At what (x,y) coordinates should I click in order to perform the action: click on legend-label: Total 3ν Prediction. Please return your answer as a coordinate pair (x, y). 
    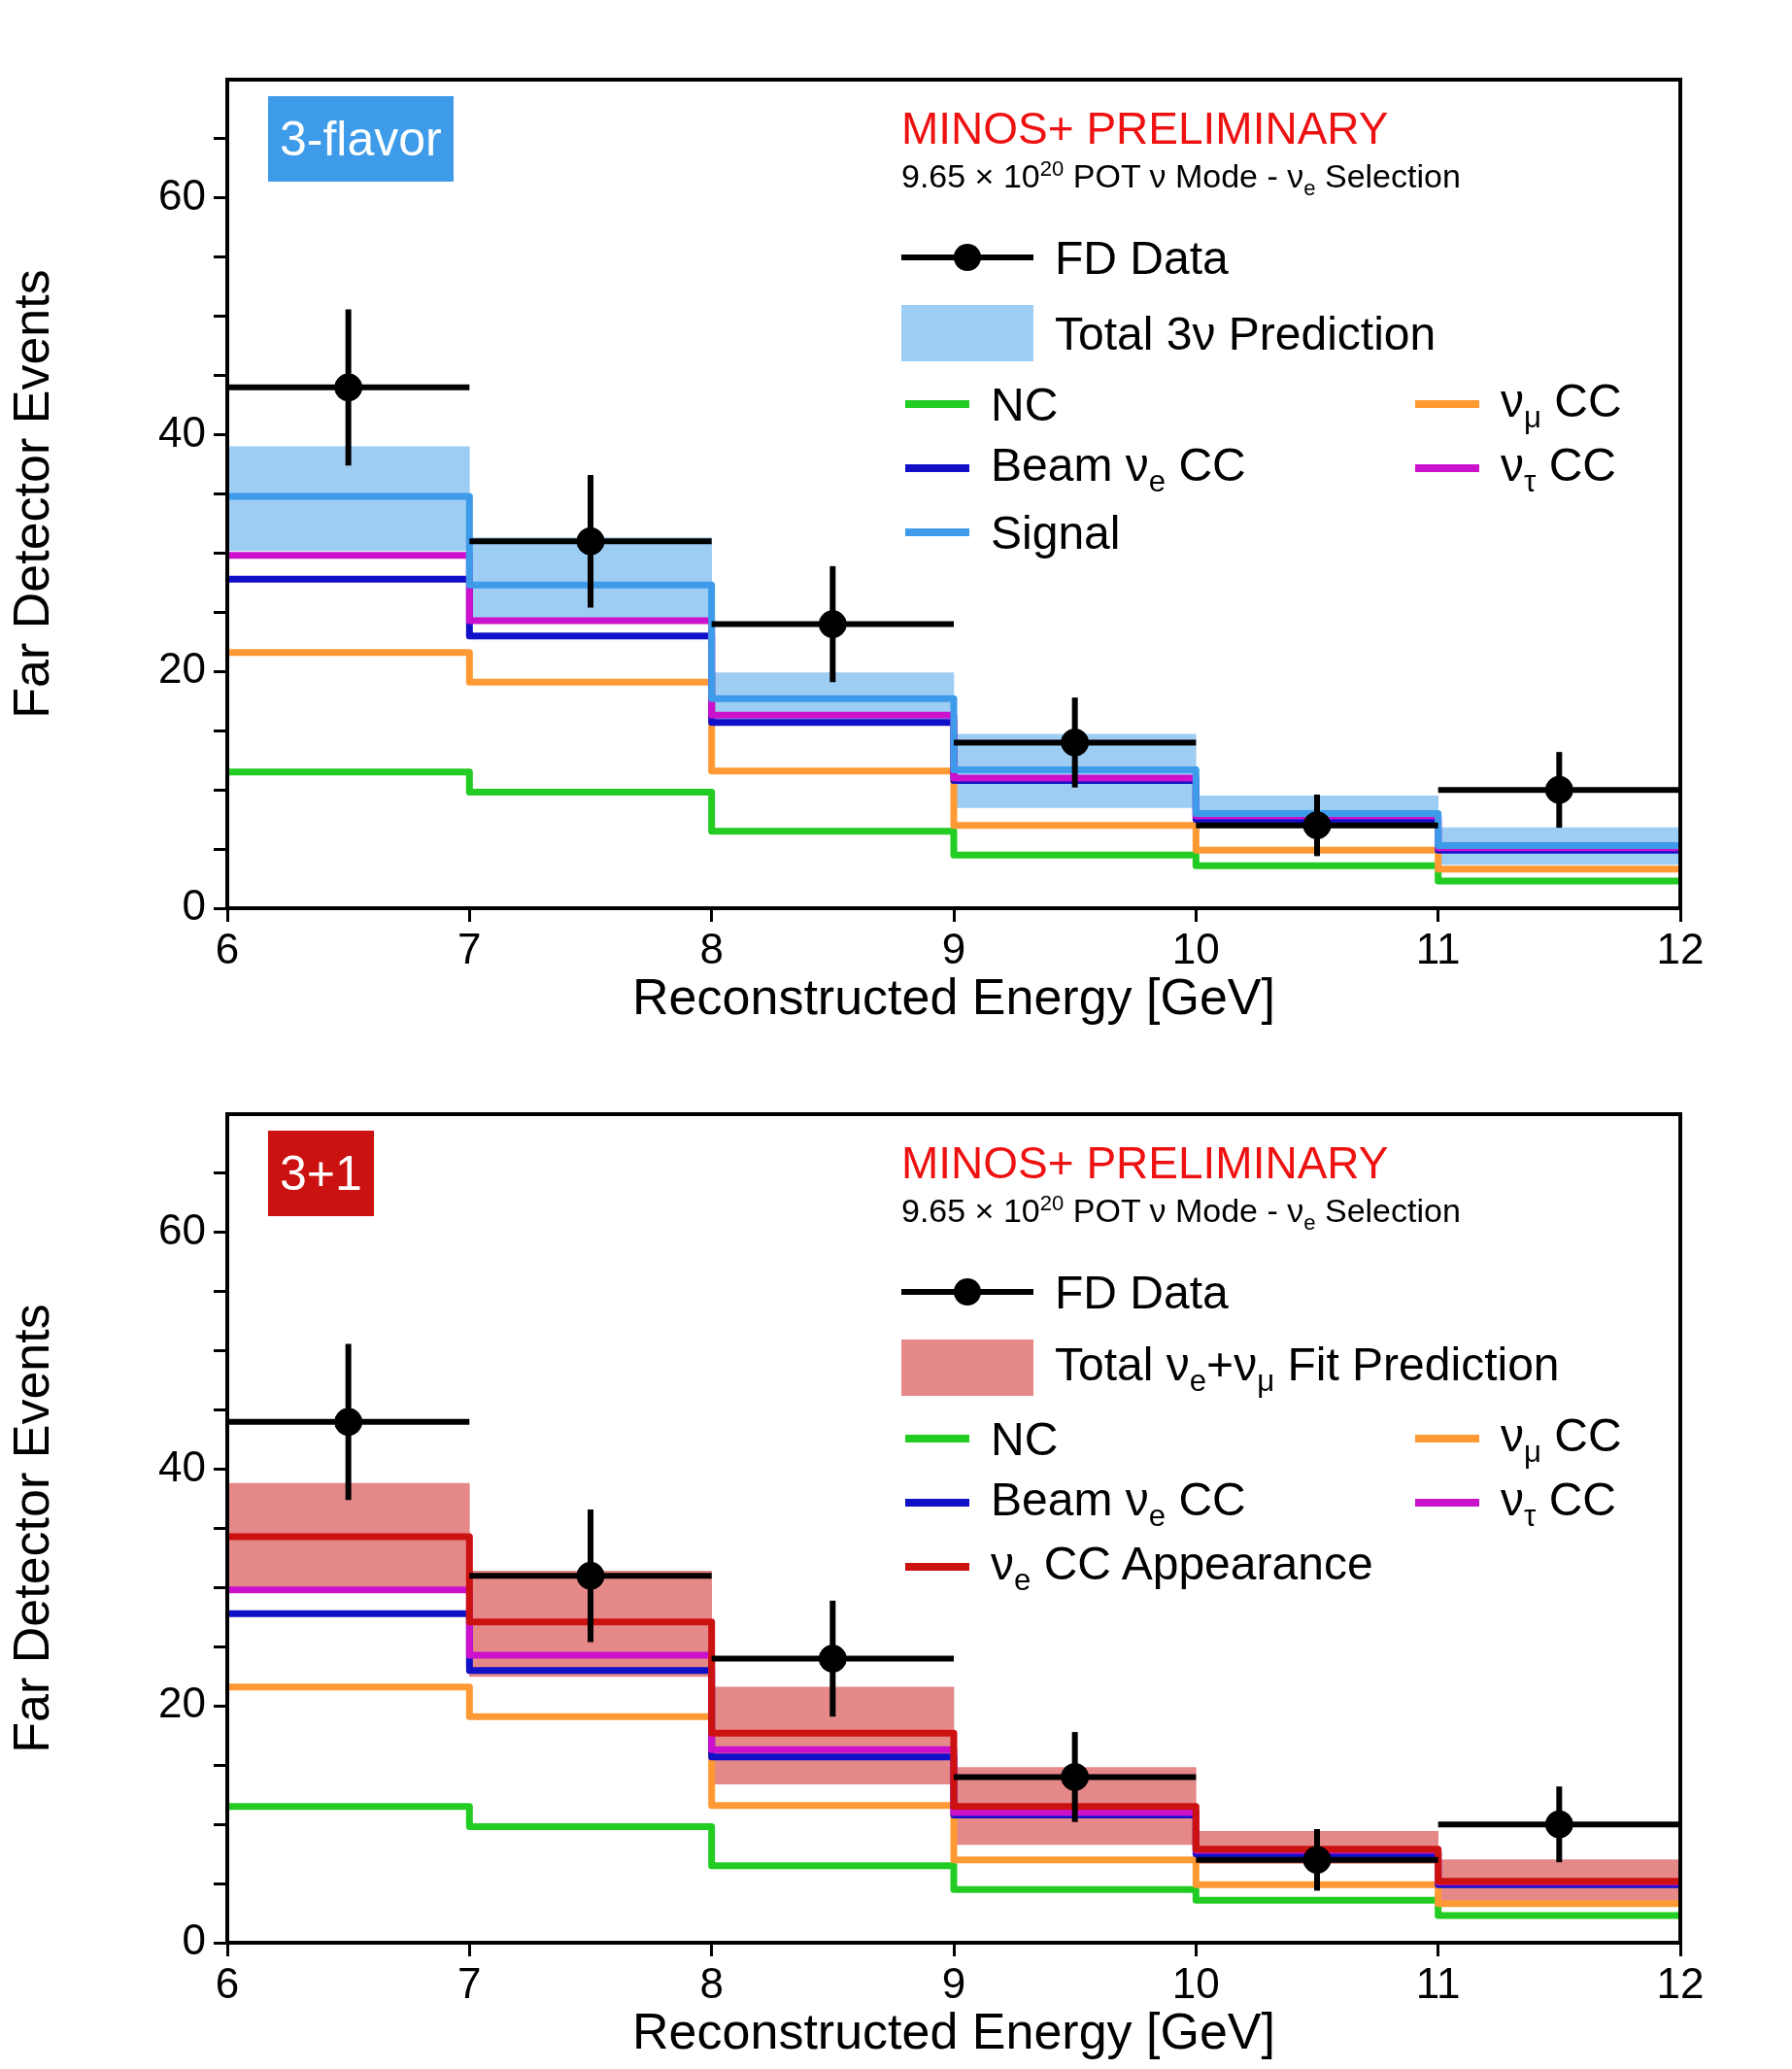
    Looking at the image, I should click on (1246, 333).